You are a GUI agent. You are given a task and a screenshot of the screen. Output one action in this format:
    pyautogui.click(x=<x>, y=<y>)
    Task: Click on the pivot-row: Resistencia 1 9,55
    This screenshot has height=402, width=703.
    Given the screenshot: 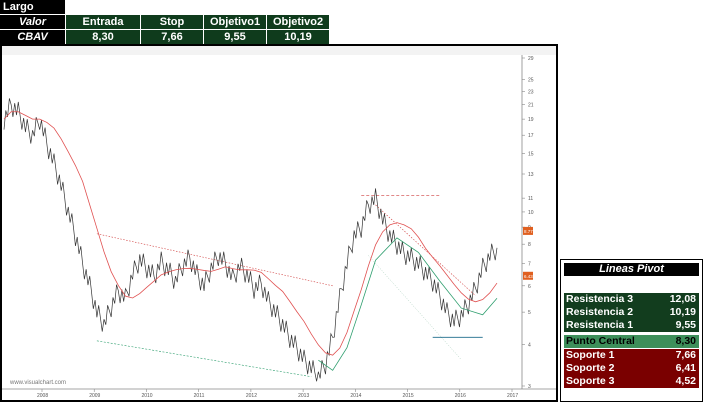 What is the action you would take?
    pyautogui.click(x=631, y=325)
    